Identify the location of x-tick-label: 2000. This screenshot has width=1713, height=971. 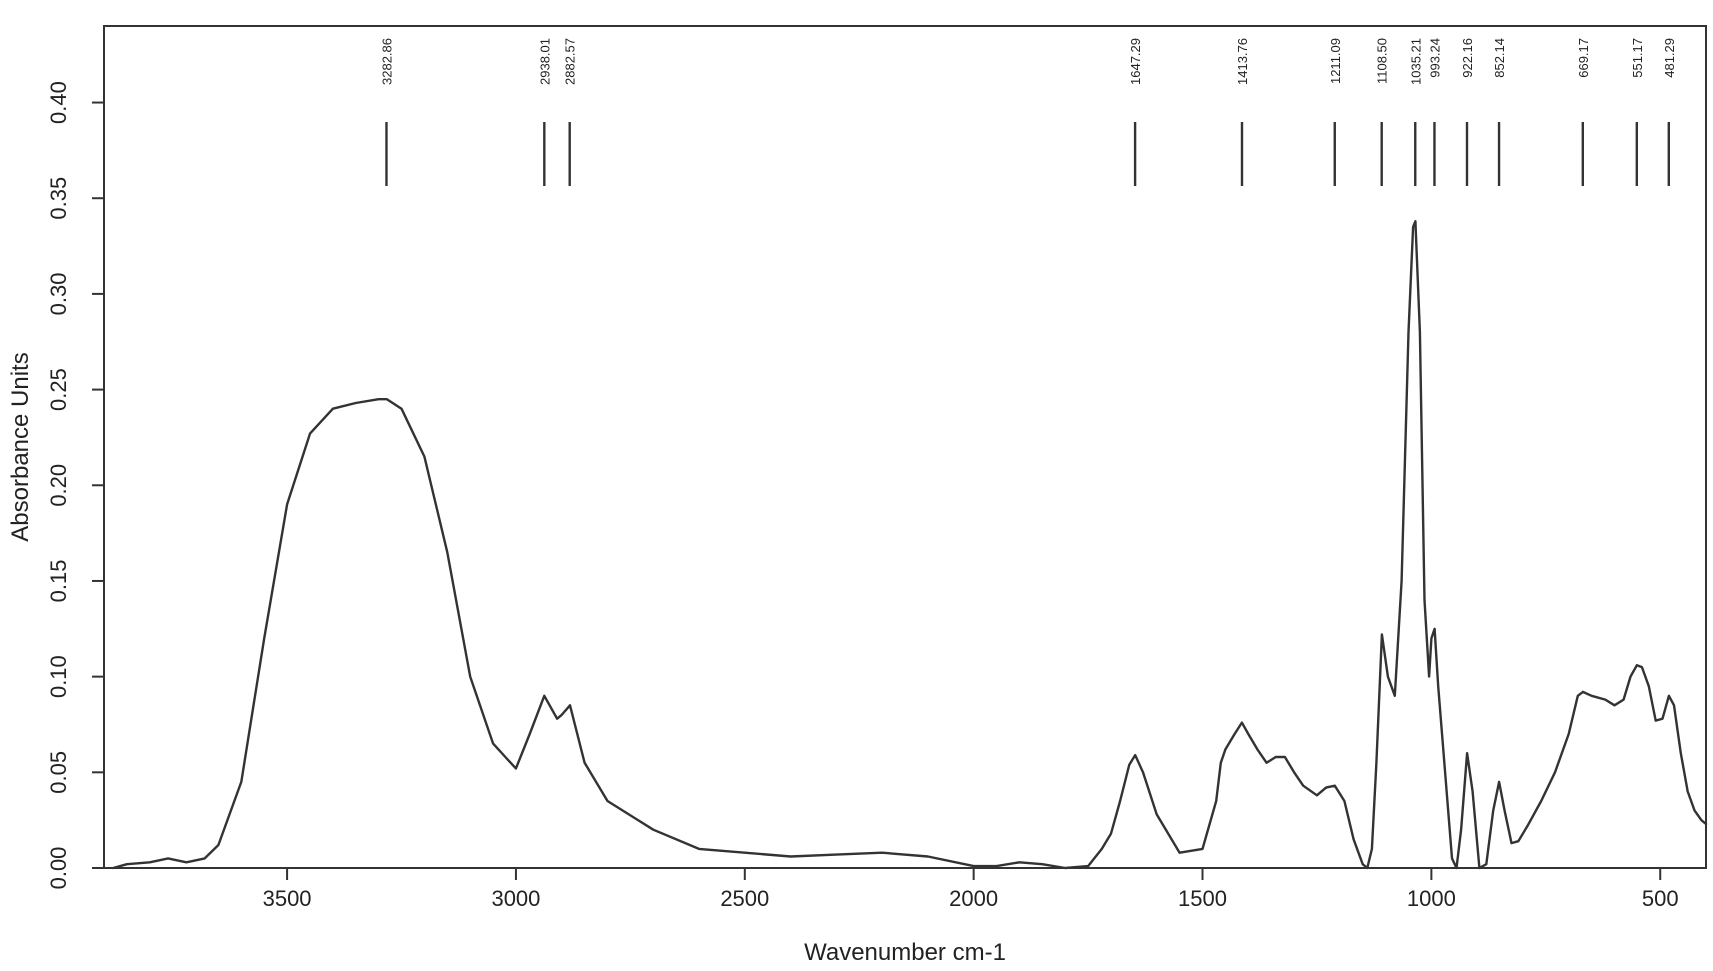
(973, 898).